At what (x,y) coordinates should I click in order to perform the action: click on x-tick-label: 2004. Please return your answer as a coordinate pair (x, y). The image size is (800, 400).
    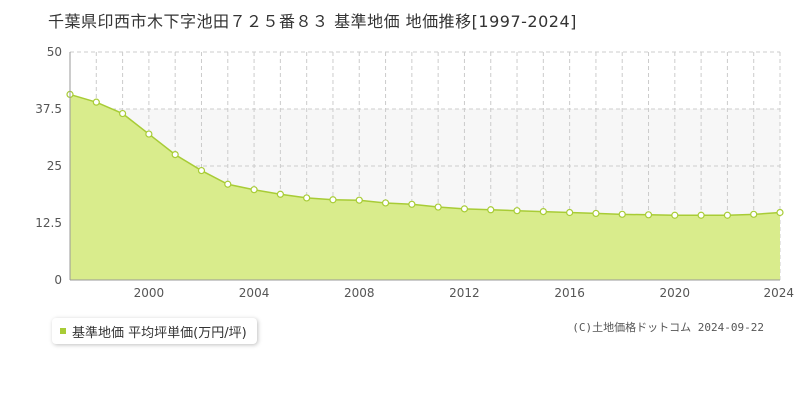
    Looking at the image, I should click on (254, 293).